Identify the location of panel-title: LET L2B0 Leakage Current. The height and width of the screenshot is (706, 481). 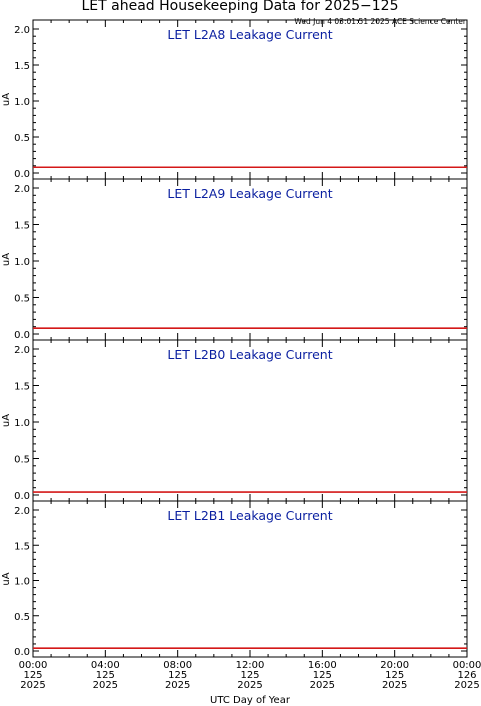
(249, 354).